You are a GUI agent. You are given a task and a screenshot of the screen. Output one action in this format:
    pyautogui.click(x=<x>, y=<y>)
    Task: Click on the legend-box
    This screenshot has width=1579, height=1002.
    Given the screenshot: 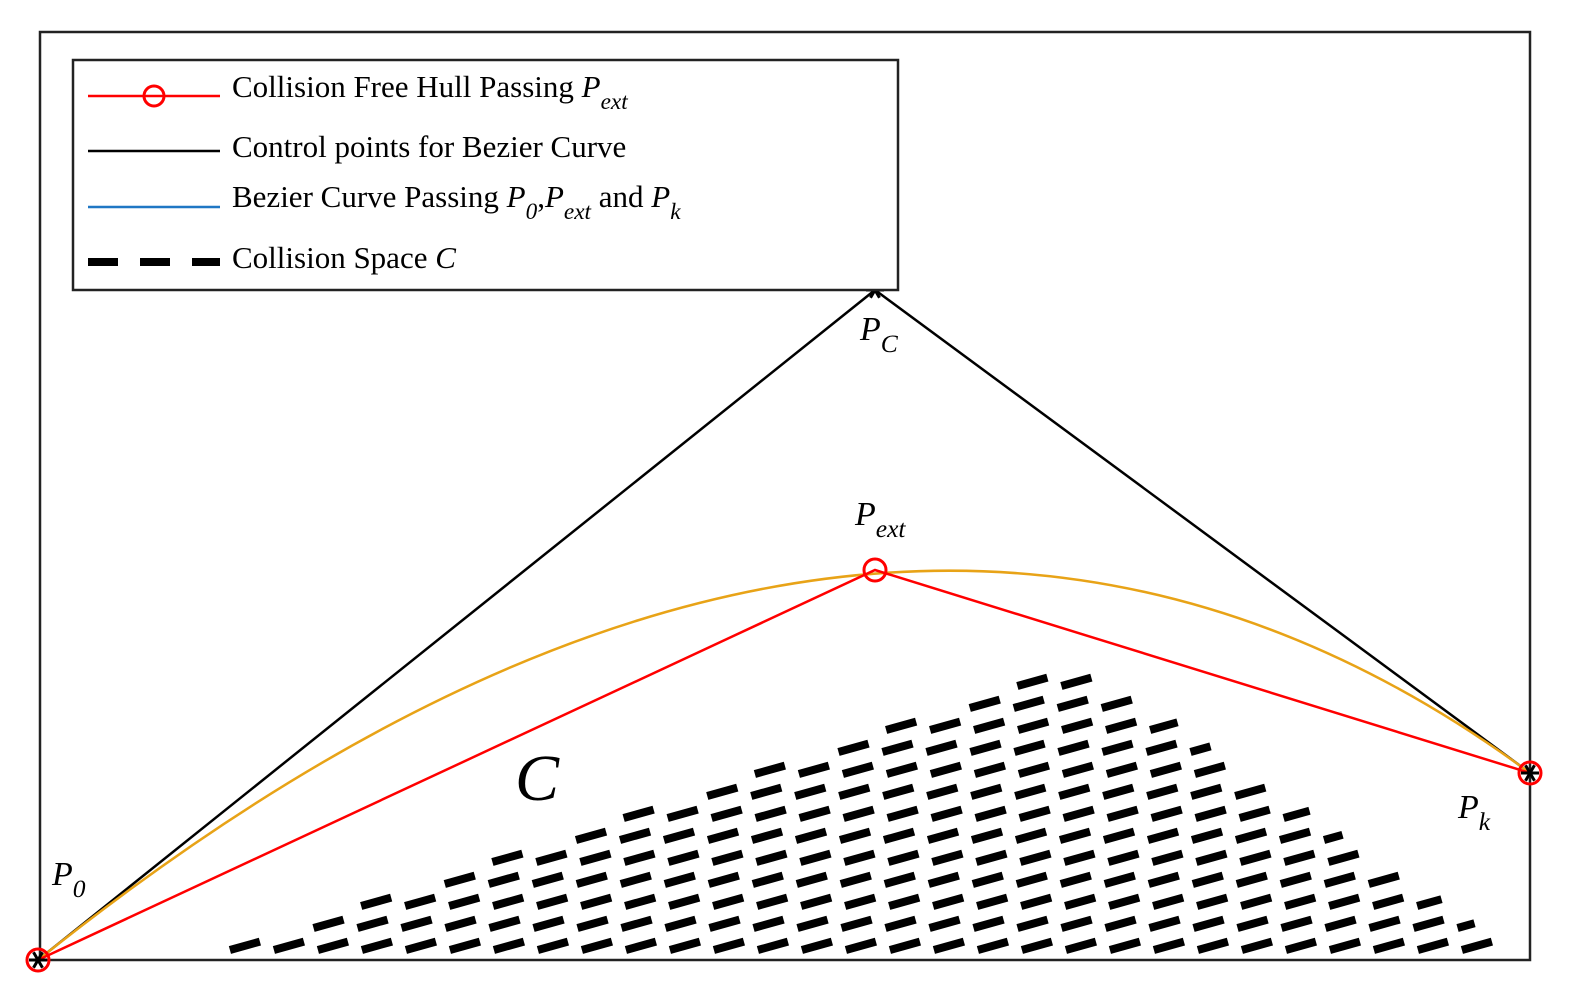 What is the action you would take?
    pyautogui.click(x=485, y=175)
    